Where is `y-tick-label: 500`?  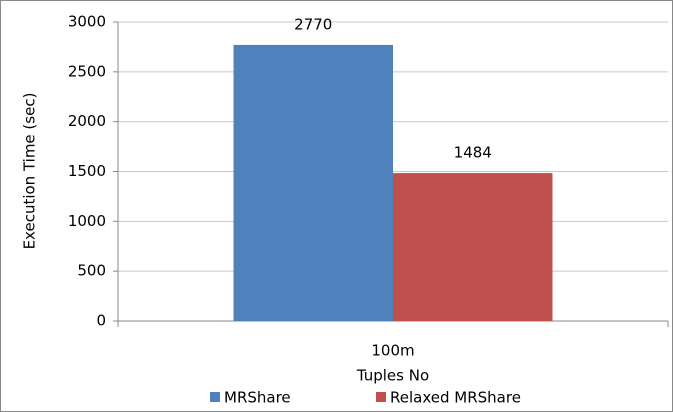
y-tick-label: 500 is located at coordinates (91, 271).